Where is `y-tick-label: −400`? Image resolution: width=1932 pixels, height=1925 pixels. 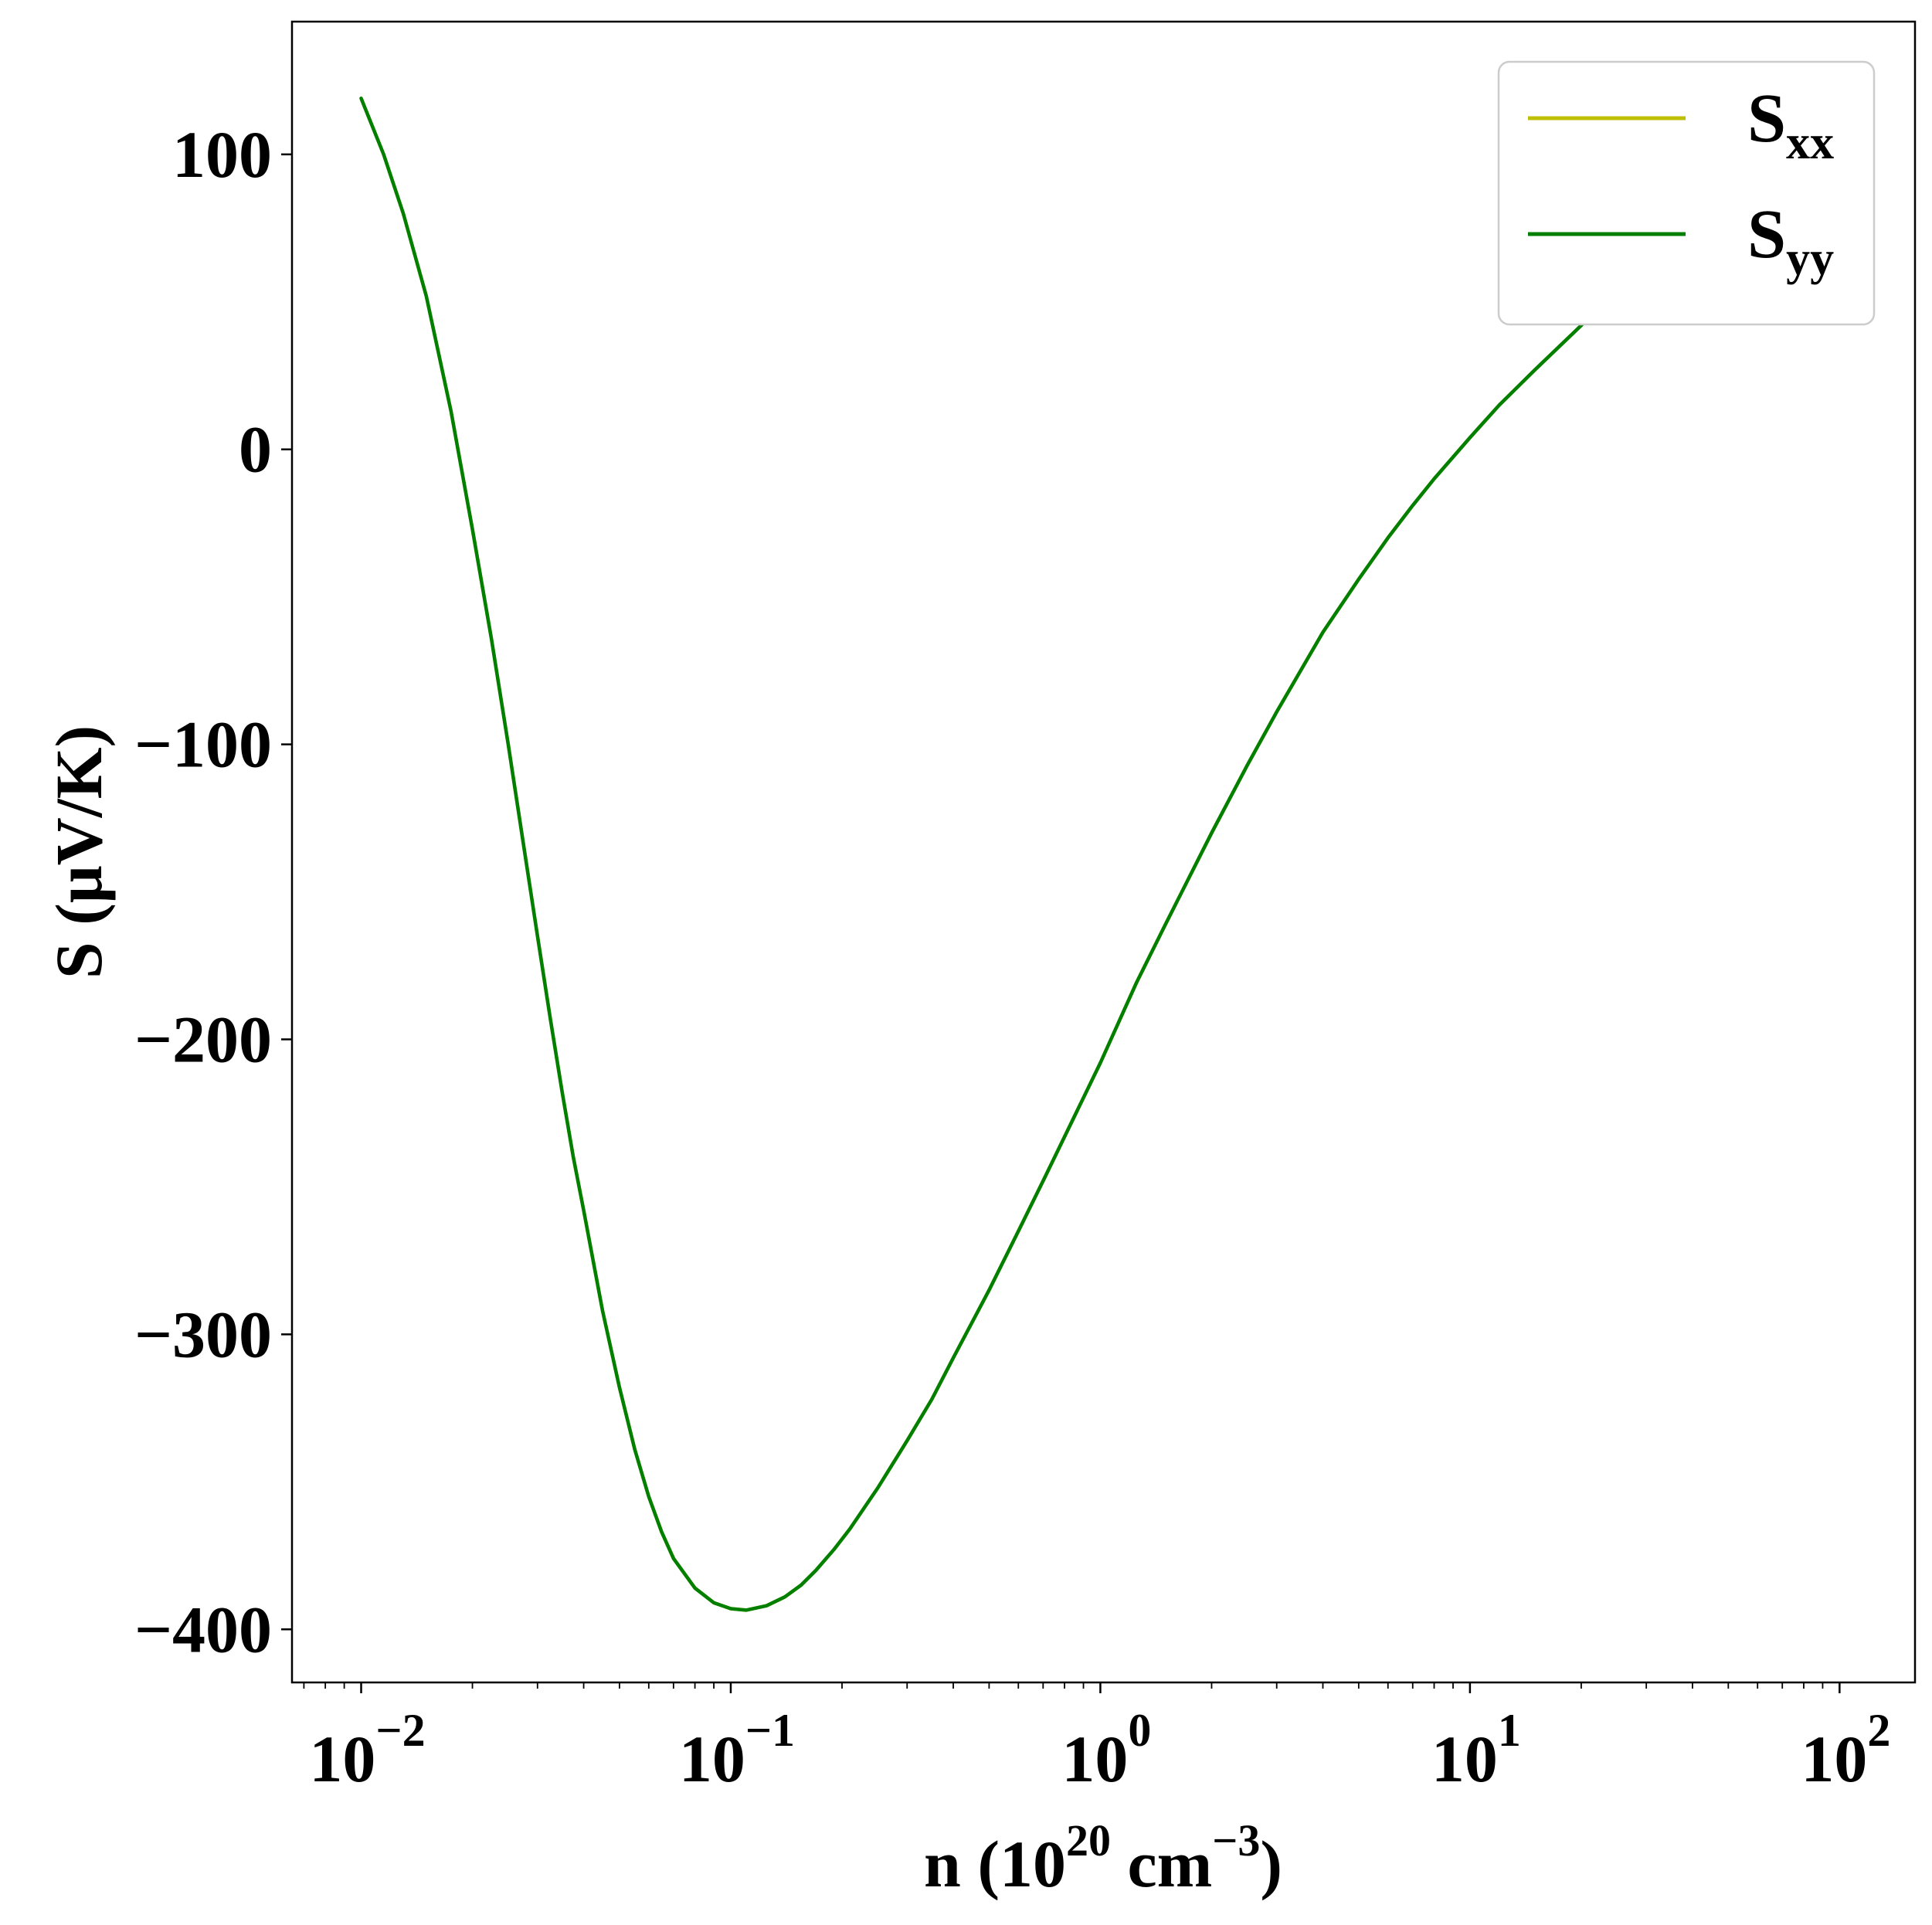
y-tick-label: −400 is located at coordinates (203, 1629).